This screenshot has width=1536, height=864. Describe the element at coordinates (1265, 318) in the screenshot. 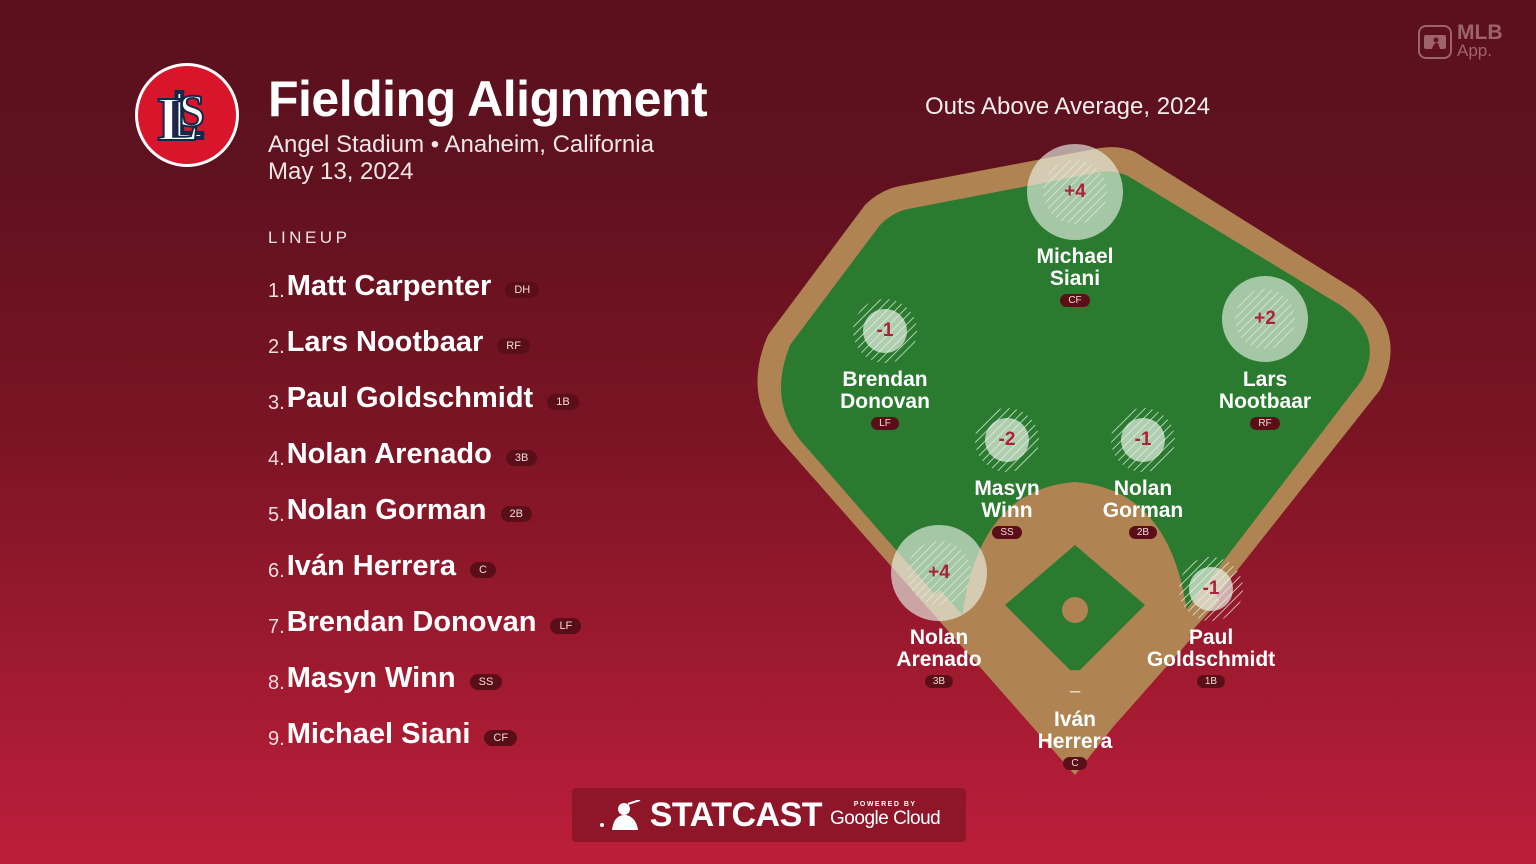

I see `oaa-value-rf: +2` at that location.